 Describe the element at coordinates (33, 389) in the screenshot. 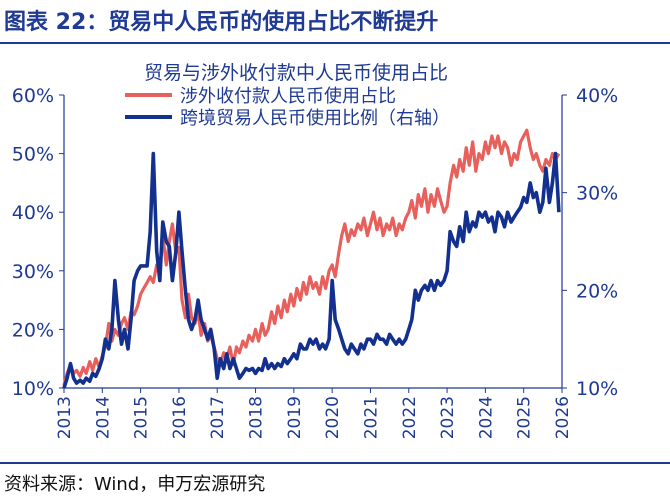

I see `y-left-tick-label: 10%` at that location.